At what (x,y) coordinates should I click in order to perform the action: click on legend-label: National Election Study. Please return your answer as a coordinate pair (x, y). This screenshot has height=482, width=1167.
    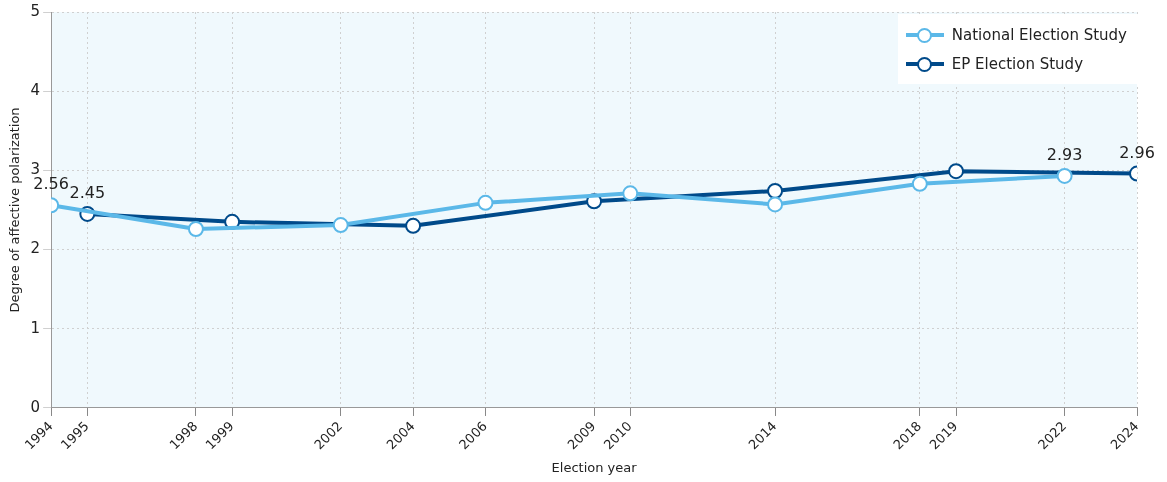
    Looking at the image, I should click on (1039, 34).